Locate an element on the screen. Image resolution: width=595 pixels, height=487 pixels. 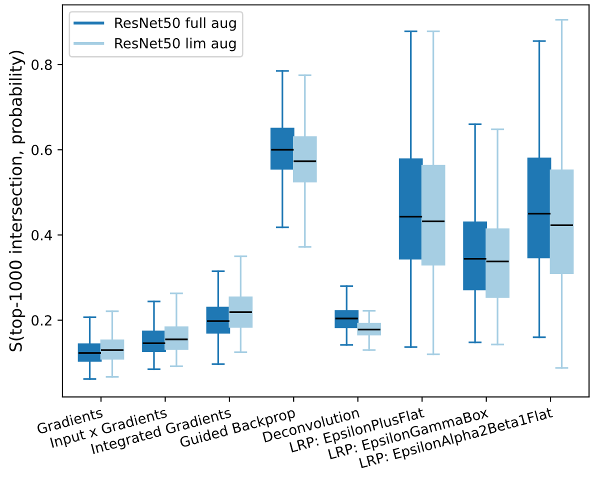
y-tick-label: 0.6 is located at coordinates (42, 150).